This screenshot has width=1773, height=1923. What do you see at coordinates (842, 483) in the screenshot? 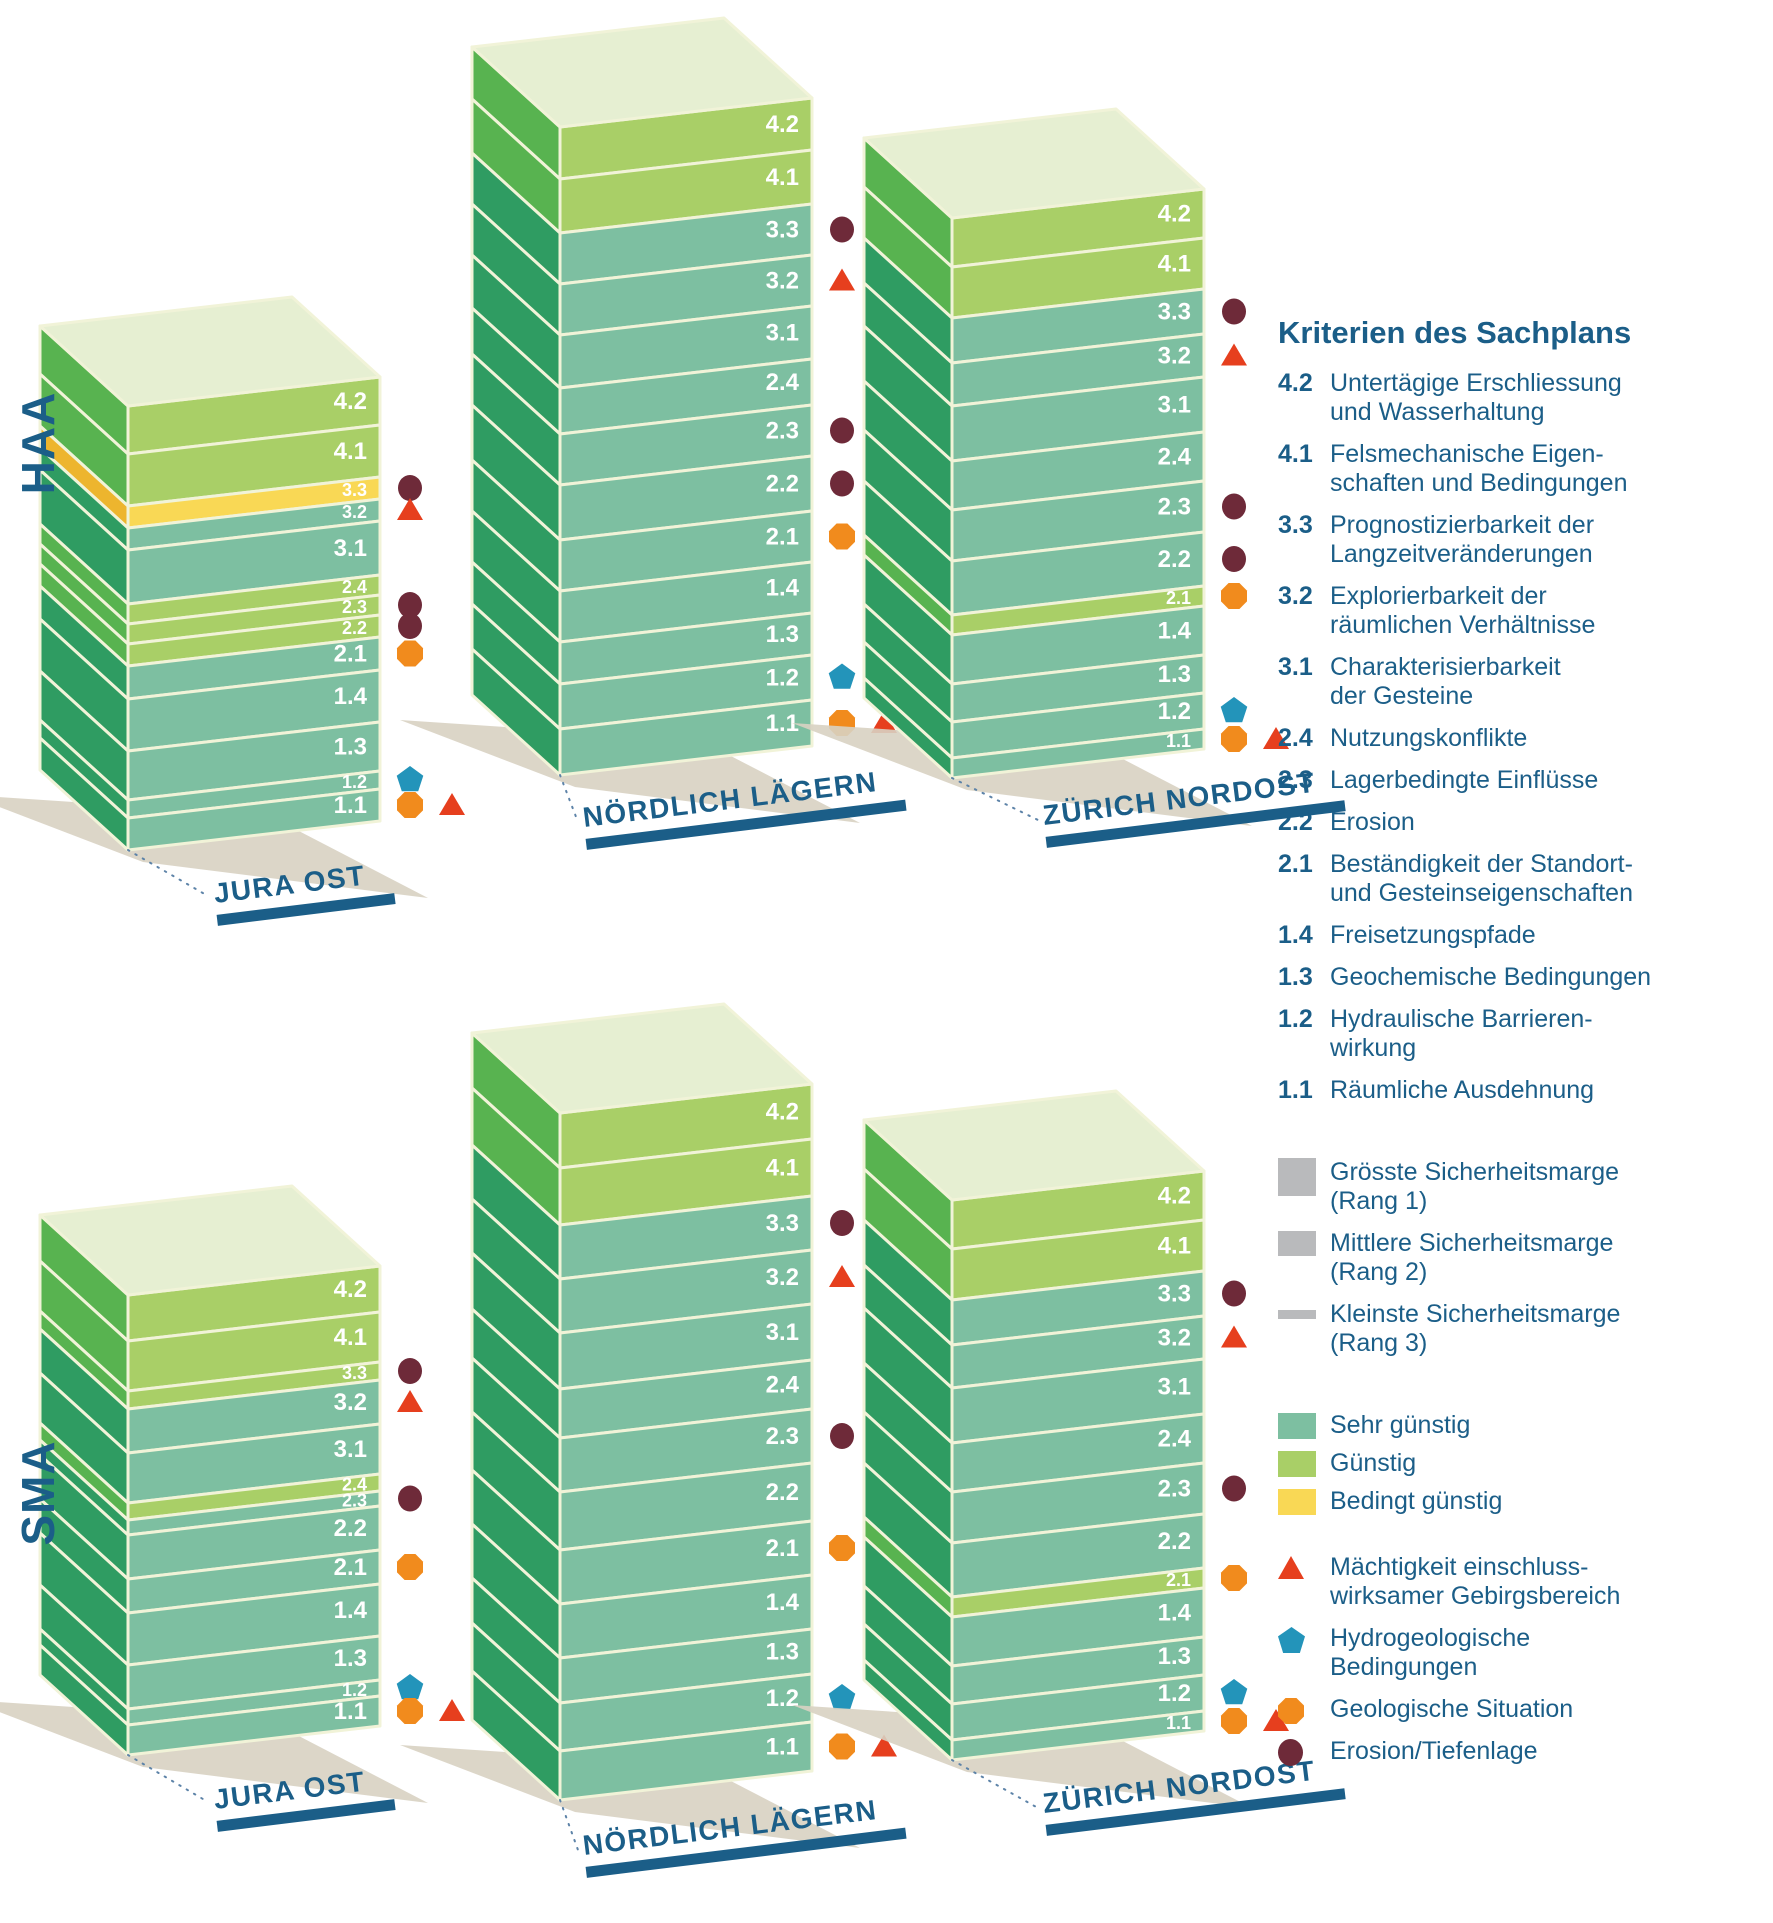
I see `stack-haa-nrdlich-lgern-marker-erosion_tiefenlage-2.2` at bounding box center [842, 483].